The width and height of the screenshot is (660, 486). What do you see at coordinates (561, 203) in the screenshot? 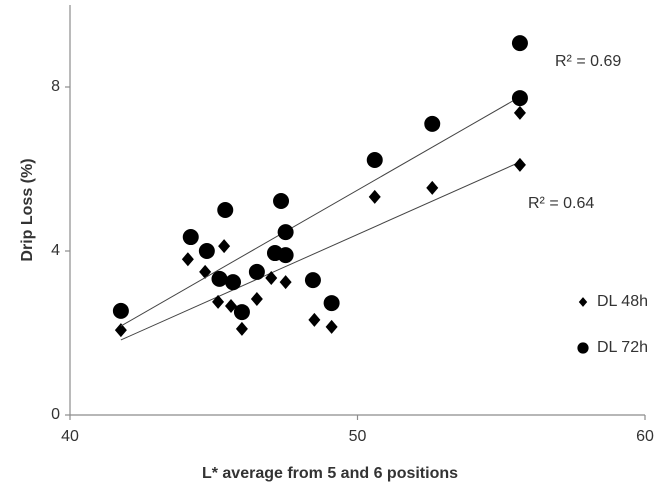
I see `r-squared-label: R² = 0.64` at bounding box center [561, 203].